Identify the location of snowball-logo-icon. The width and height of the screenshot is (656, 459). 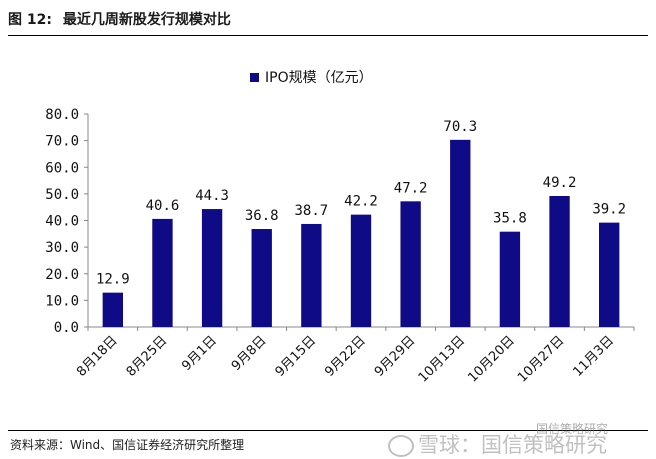
(401, 446).